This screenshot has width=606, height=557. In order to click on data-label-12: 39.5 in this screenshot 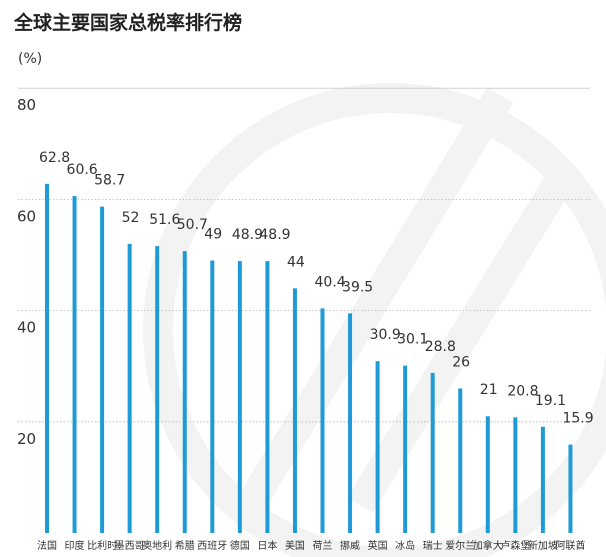, I will do `click(357, 287)`.